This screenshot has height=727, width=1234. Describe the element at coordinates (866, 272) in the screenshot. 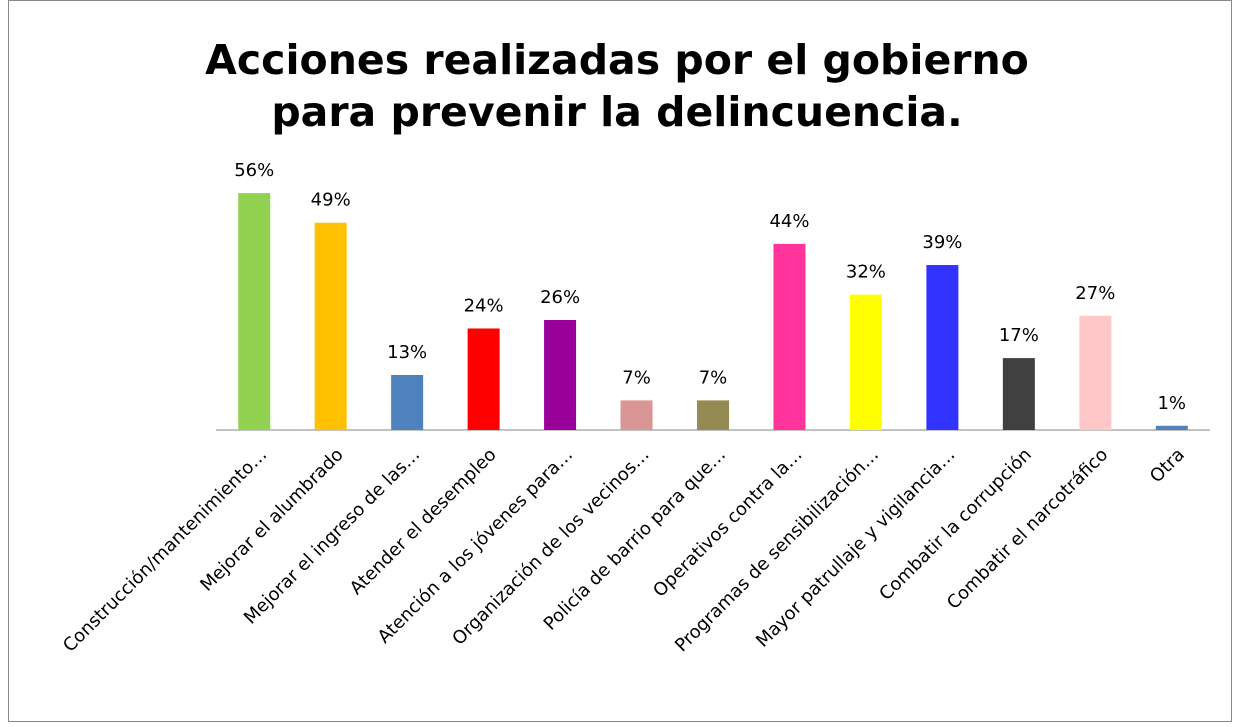

I see `value-label: 32%` at that location.